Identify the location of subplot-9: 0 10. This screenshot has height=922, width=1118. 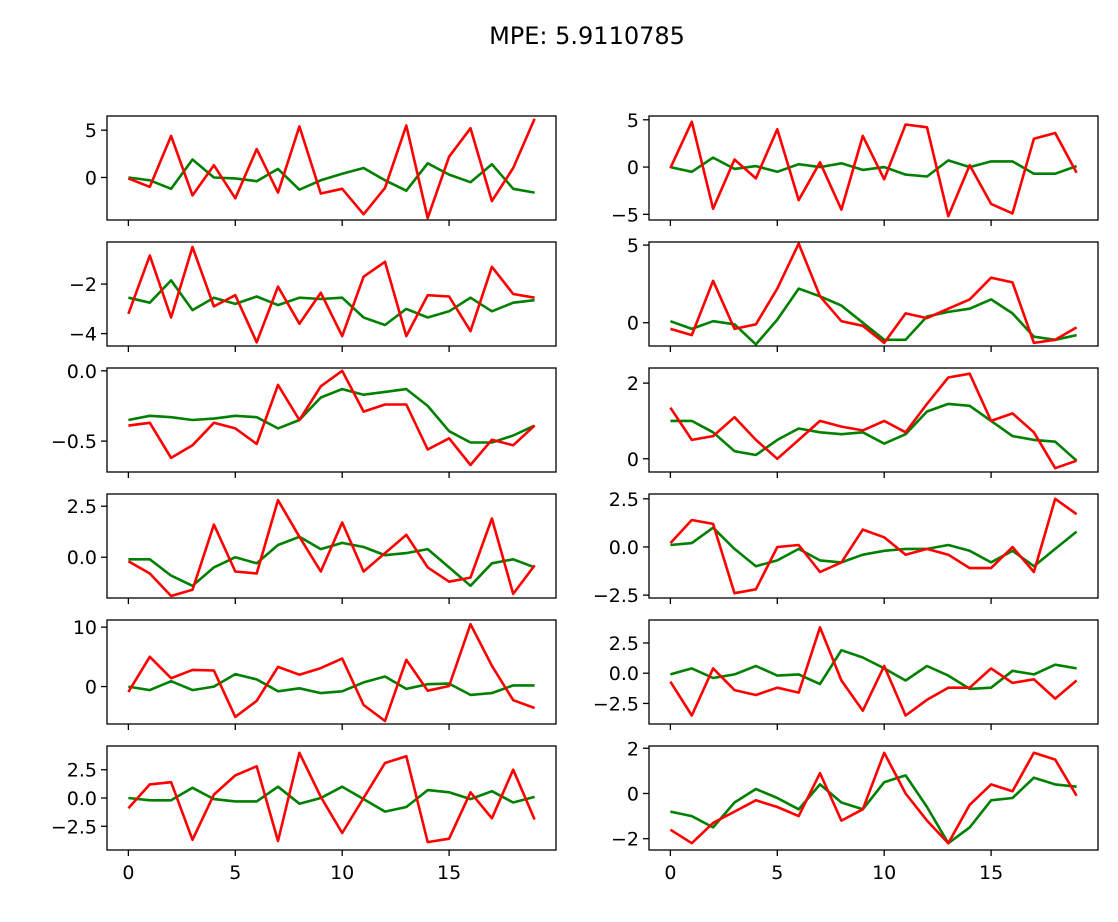
(315, 673).